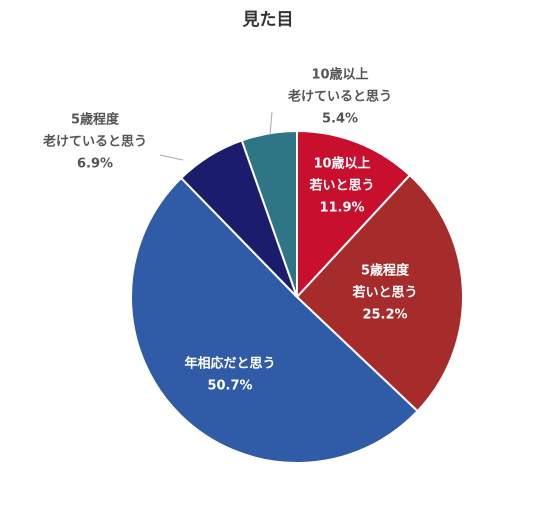  Describe the element at coordinates (229, 386) in the screenshot. I see `value-label: 50.7%` at that location.